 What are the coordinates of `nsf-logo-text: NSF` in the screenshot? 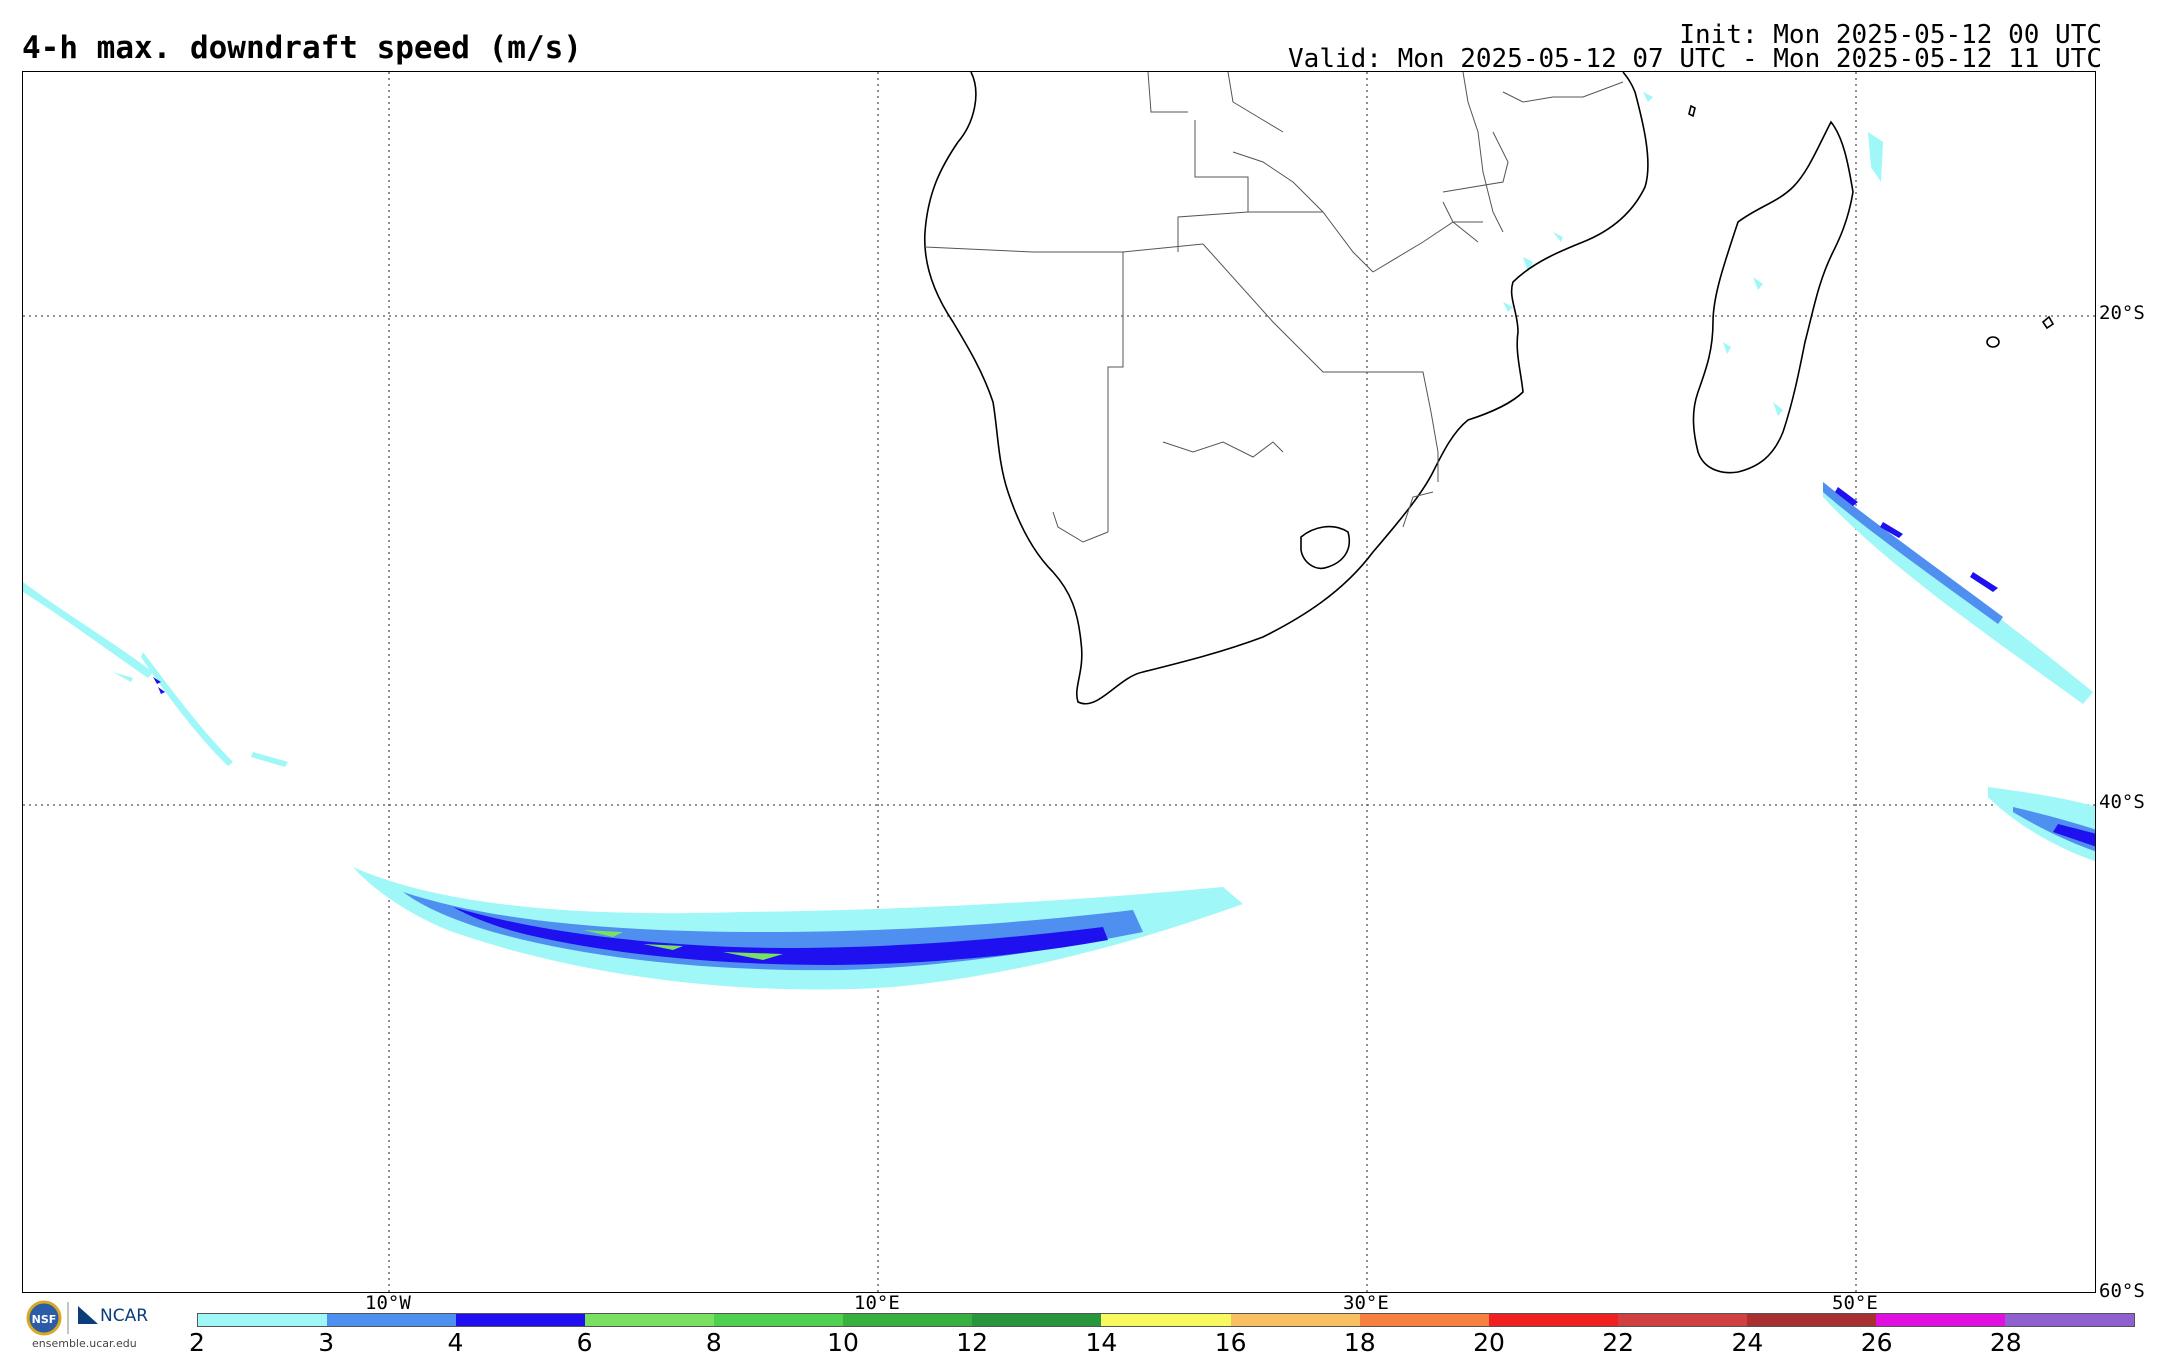 It's located at (44, 1319).